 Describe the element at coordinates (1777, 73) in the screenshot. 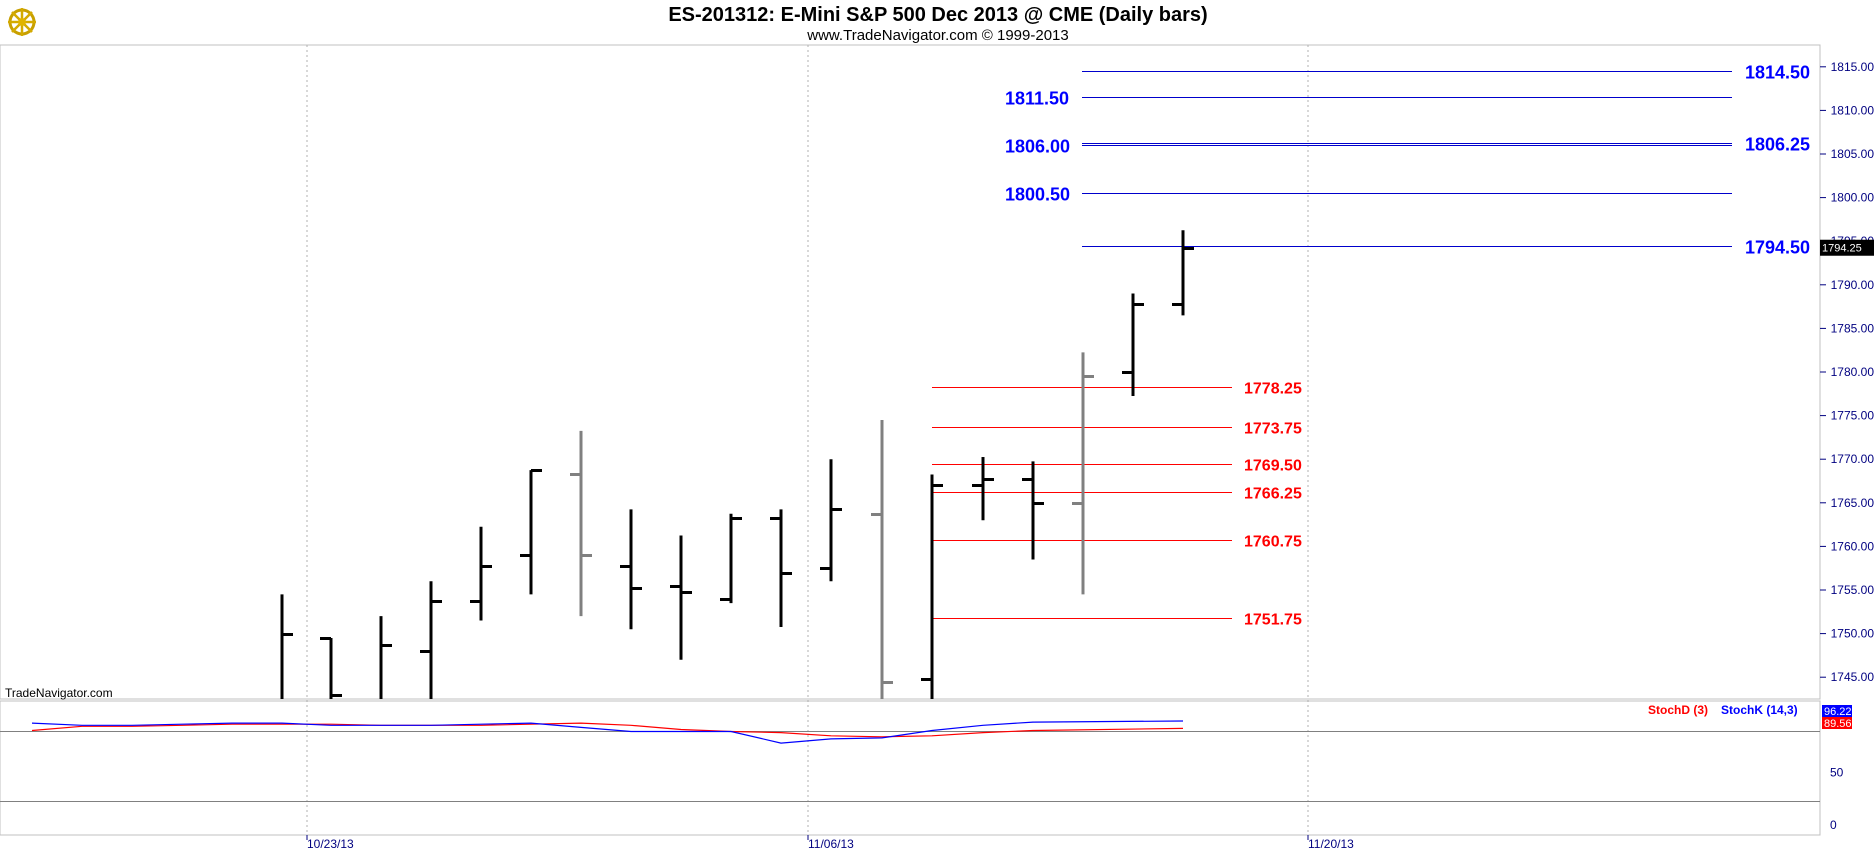

I see `resistance-label-0: 1814.50` at that location.